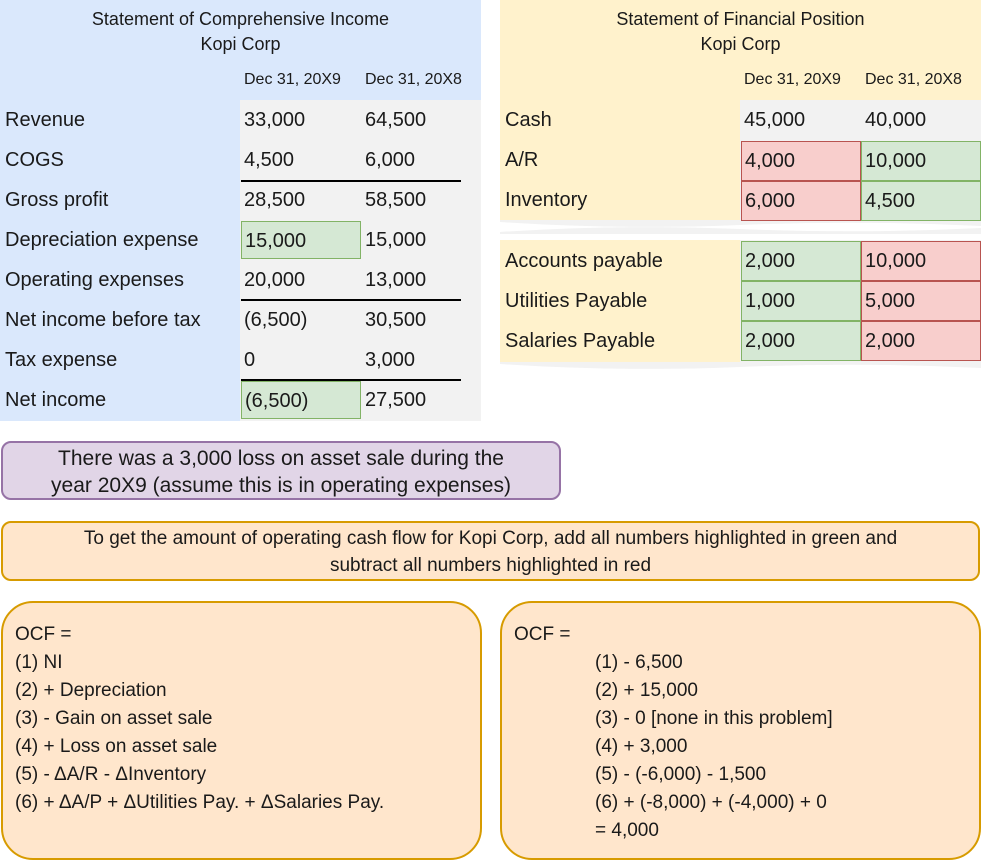  I want to click on ocf-formula-line: (4) + Loss on asset sale, so click(116, 746).